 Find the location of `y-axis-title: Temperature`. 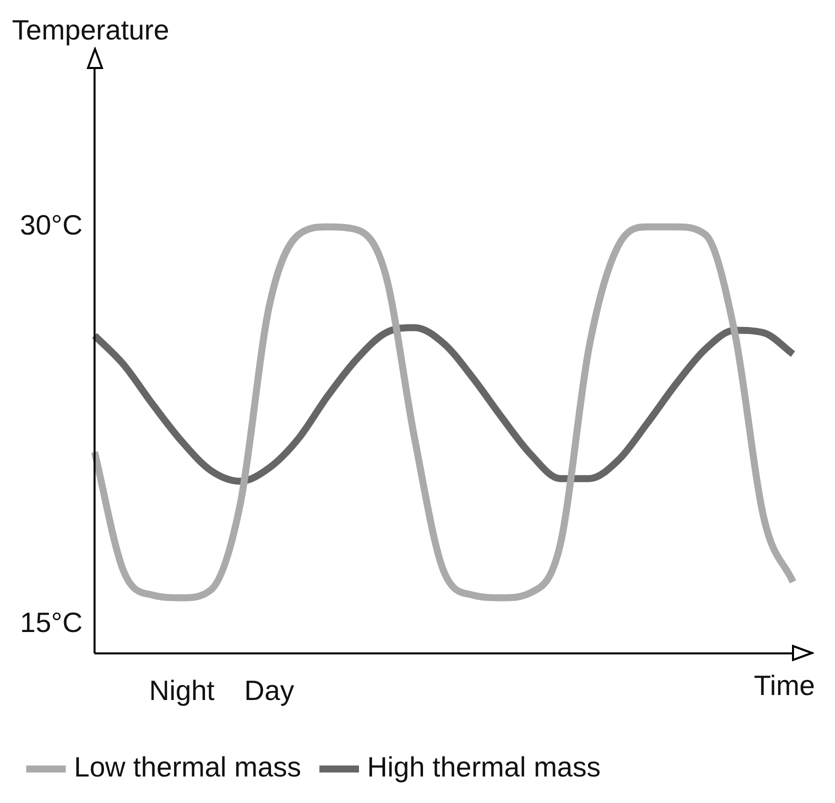

y-axis-title: Temperature is located at coordinates (91, 30).